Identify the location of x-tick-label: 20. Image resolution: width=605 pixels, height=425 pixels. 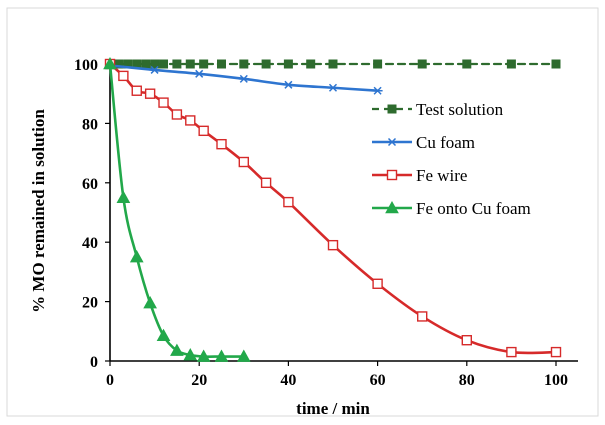
(199, 380).